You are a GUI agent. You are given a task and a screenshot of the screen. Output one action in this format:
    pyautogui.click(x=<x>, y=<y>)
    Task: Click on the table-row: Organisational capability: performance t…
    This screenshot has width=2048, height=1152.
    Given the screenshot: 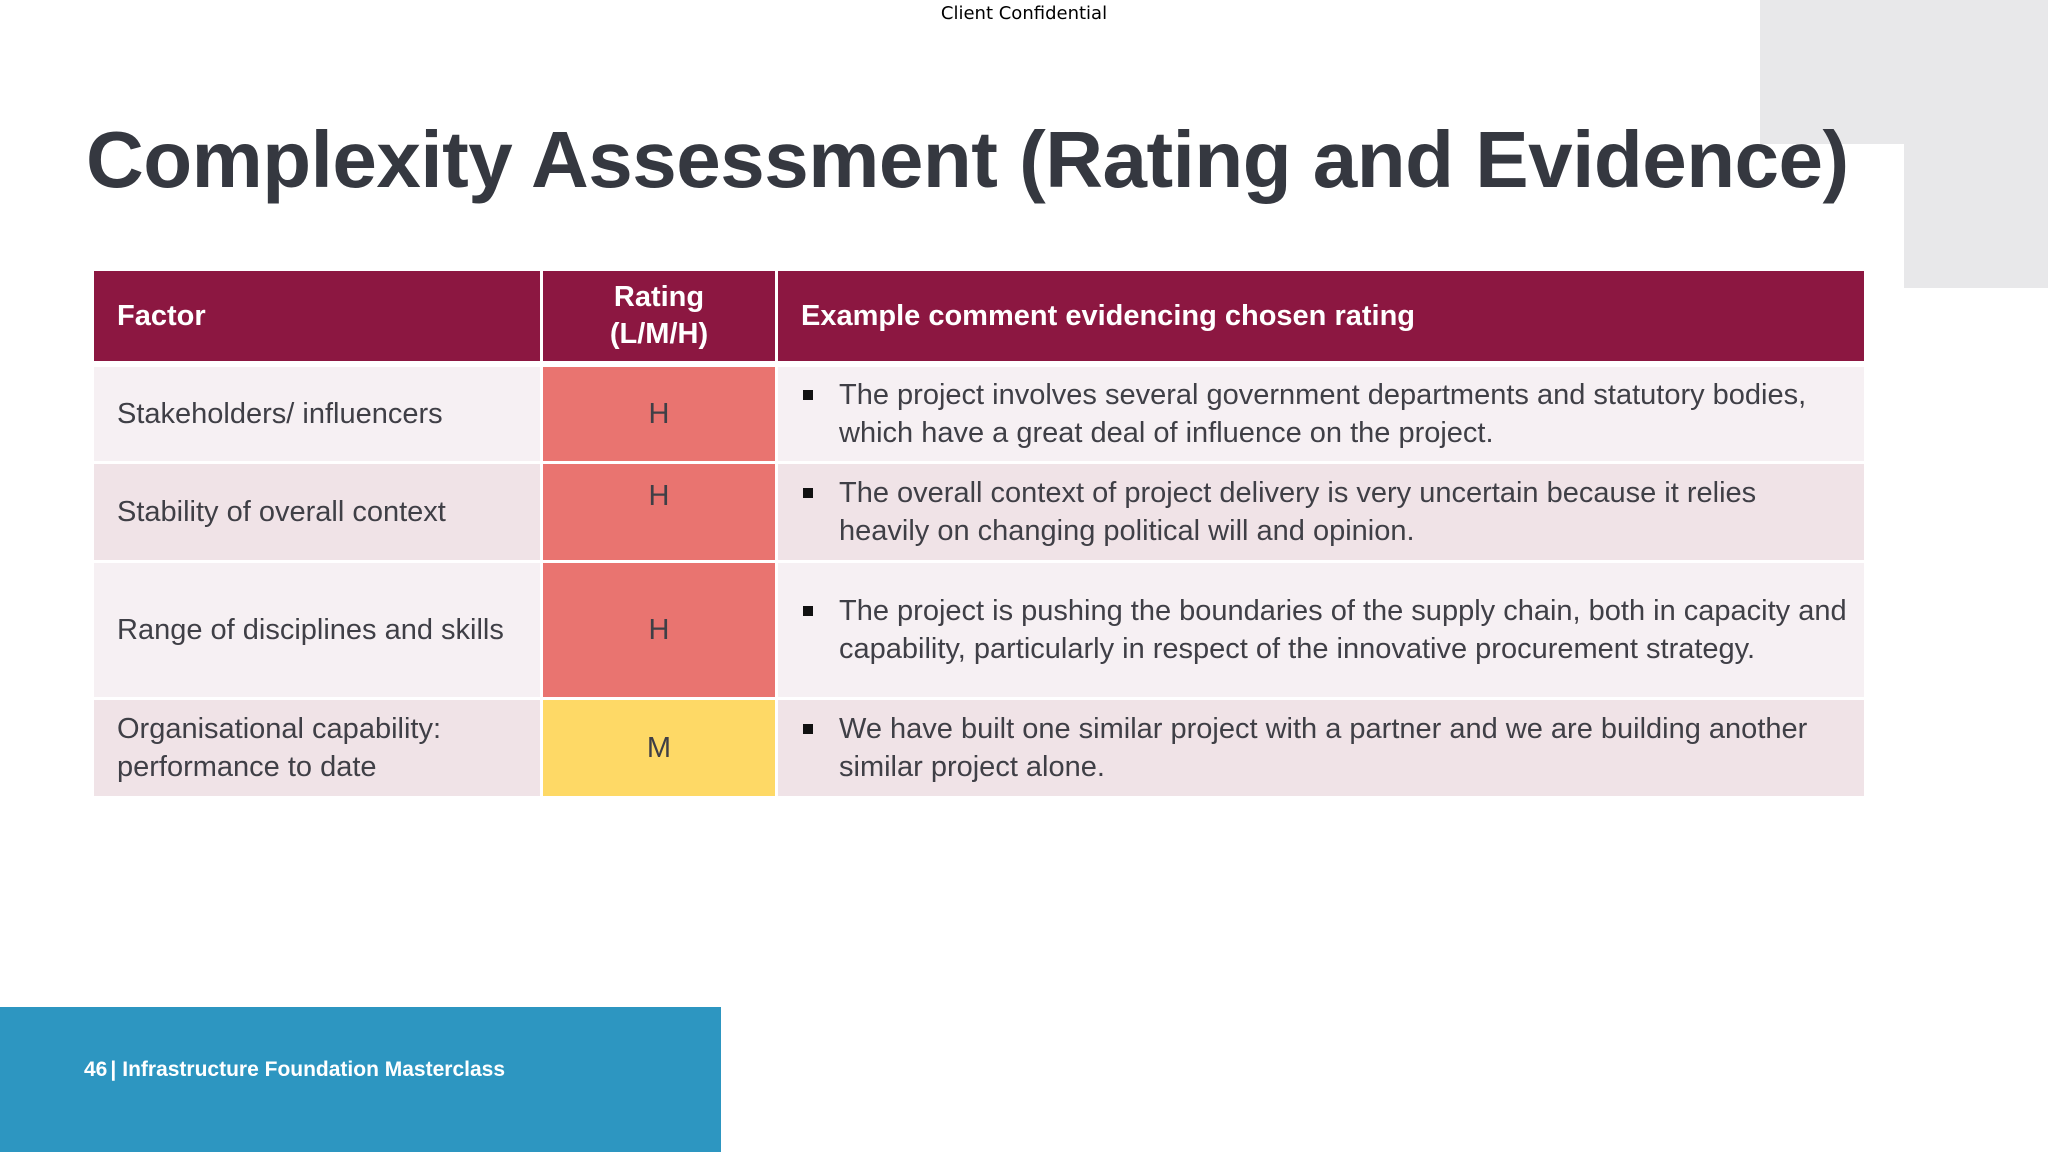 What is the action you would take?
    pyautogui.click(x=979, y=749)
    